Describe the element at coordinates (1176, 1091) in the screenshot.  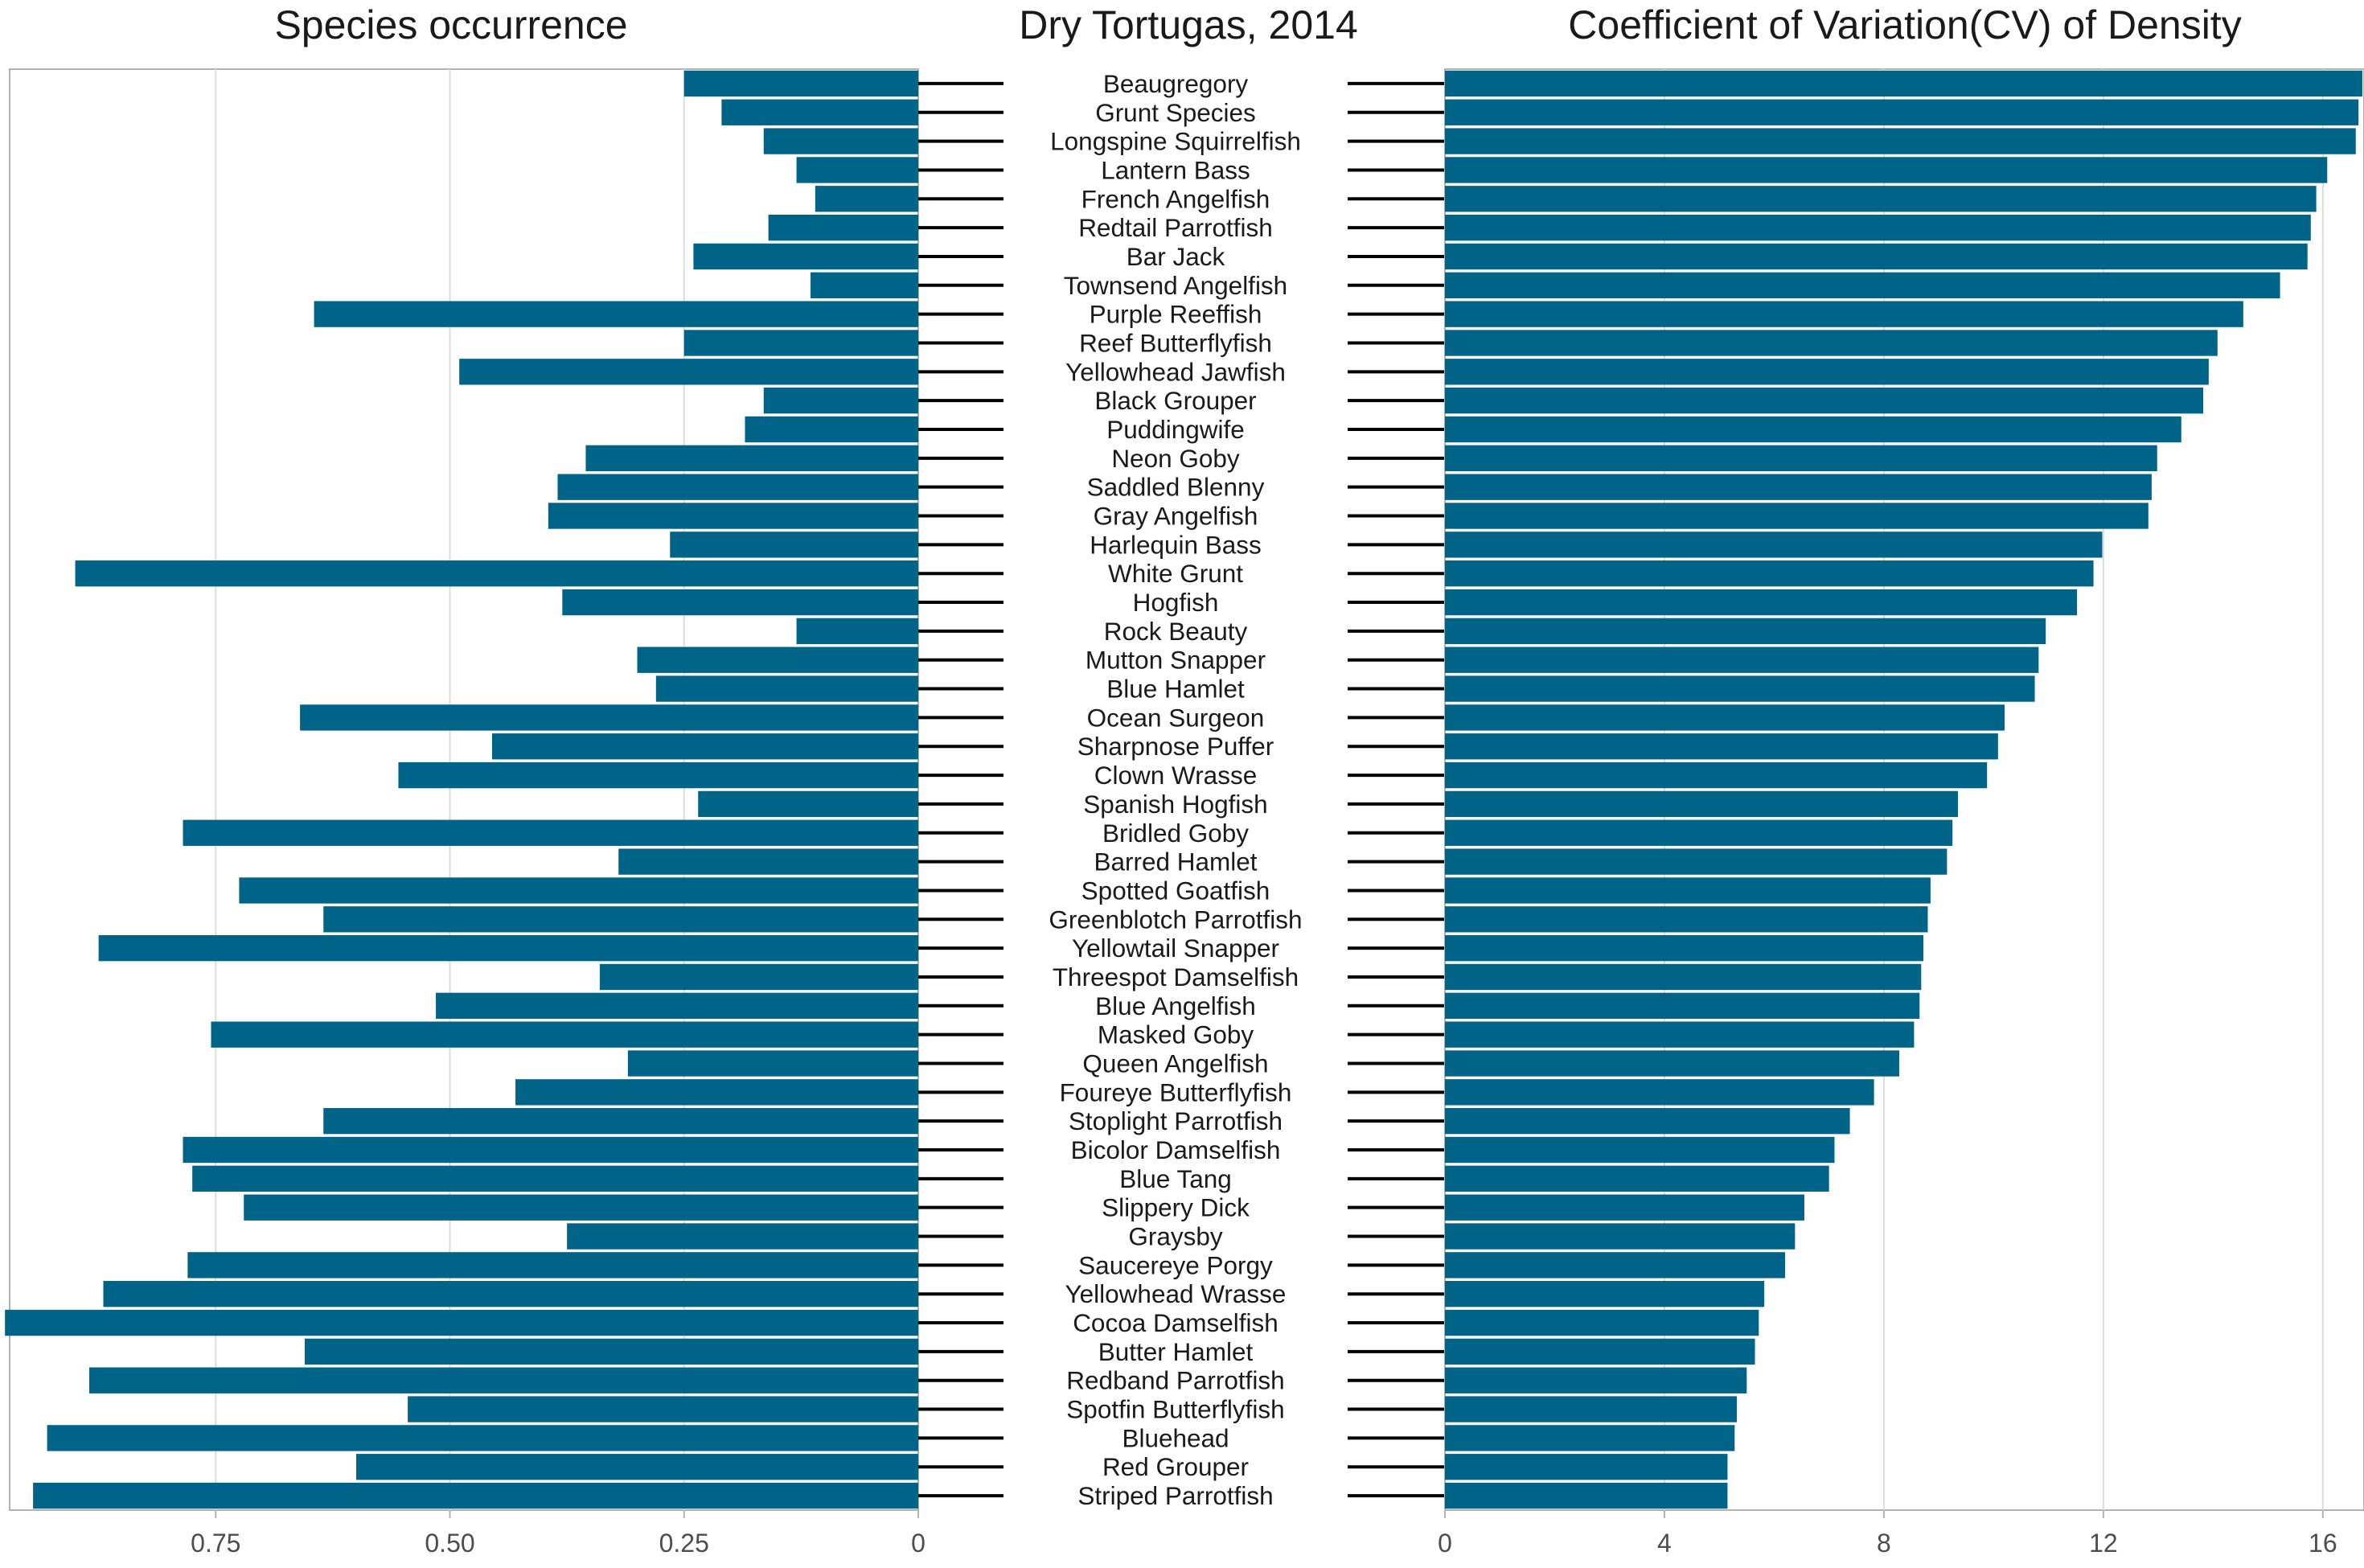
I see `species-label: Foureye Butterflyfish` at that location.